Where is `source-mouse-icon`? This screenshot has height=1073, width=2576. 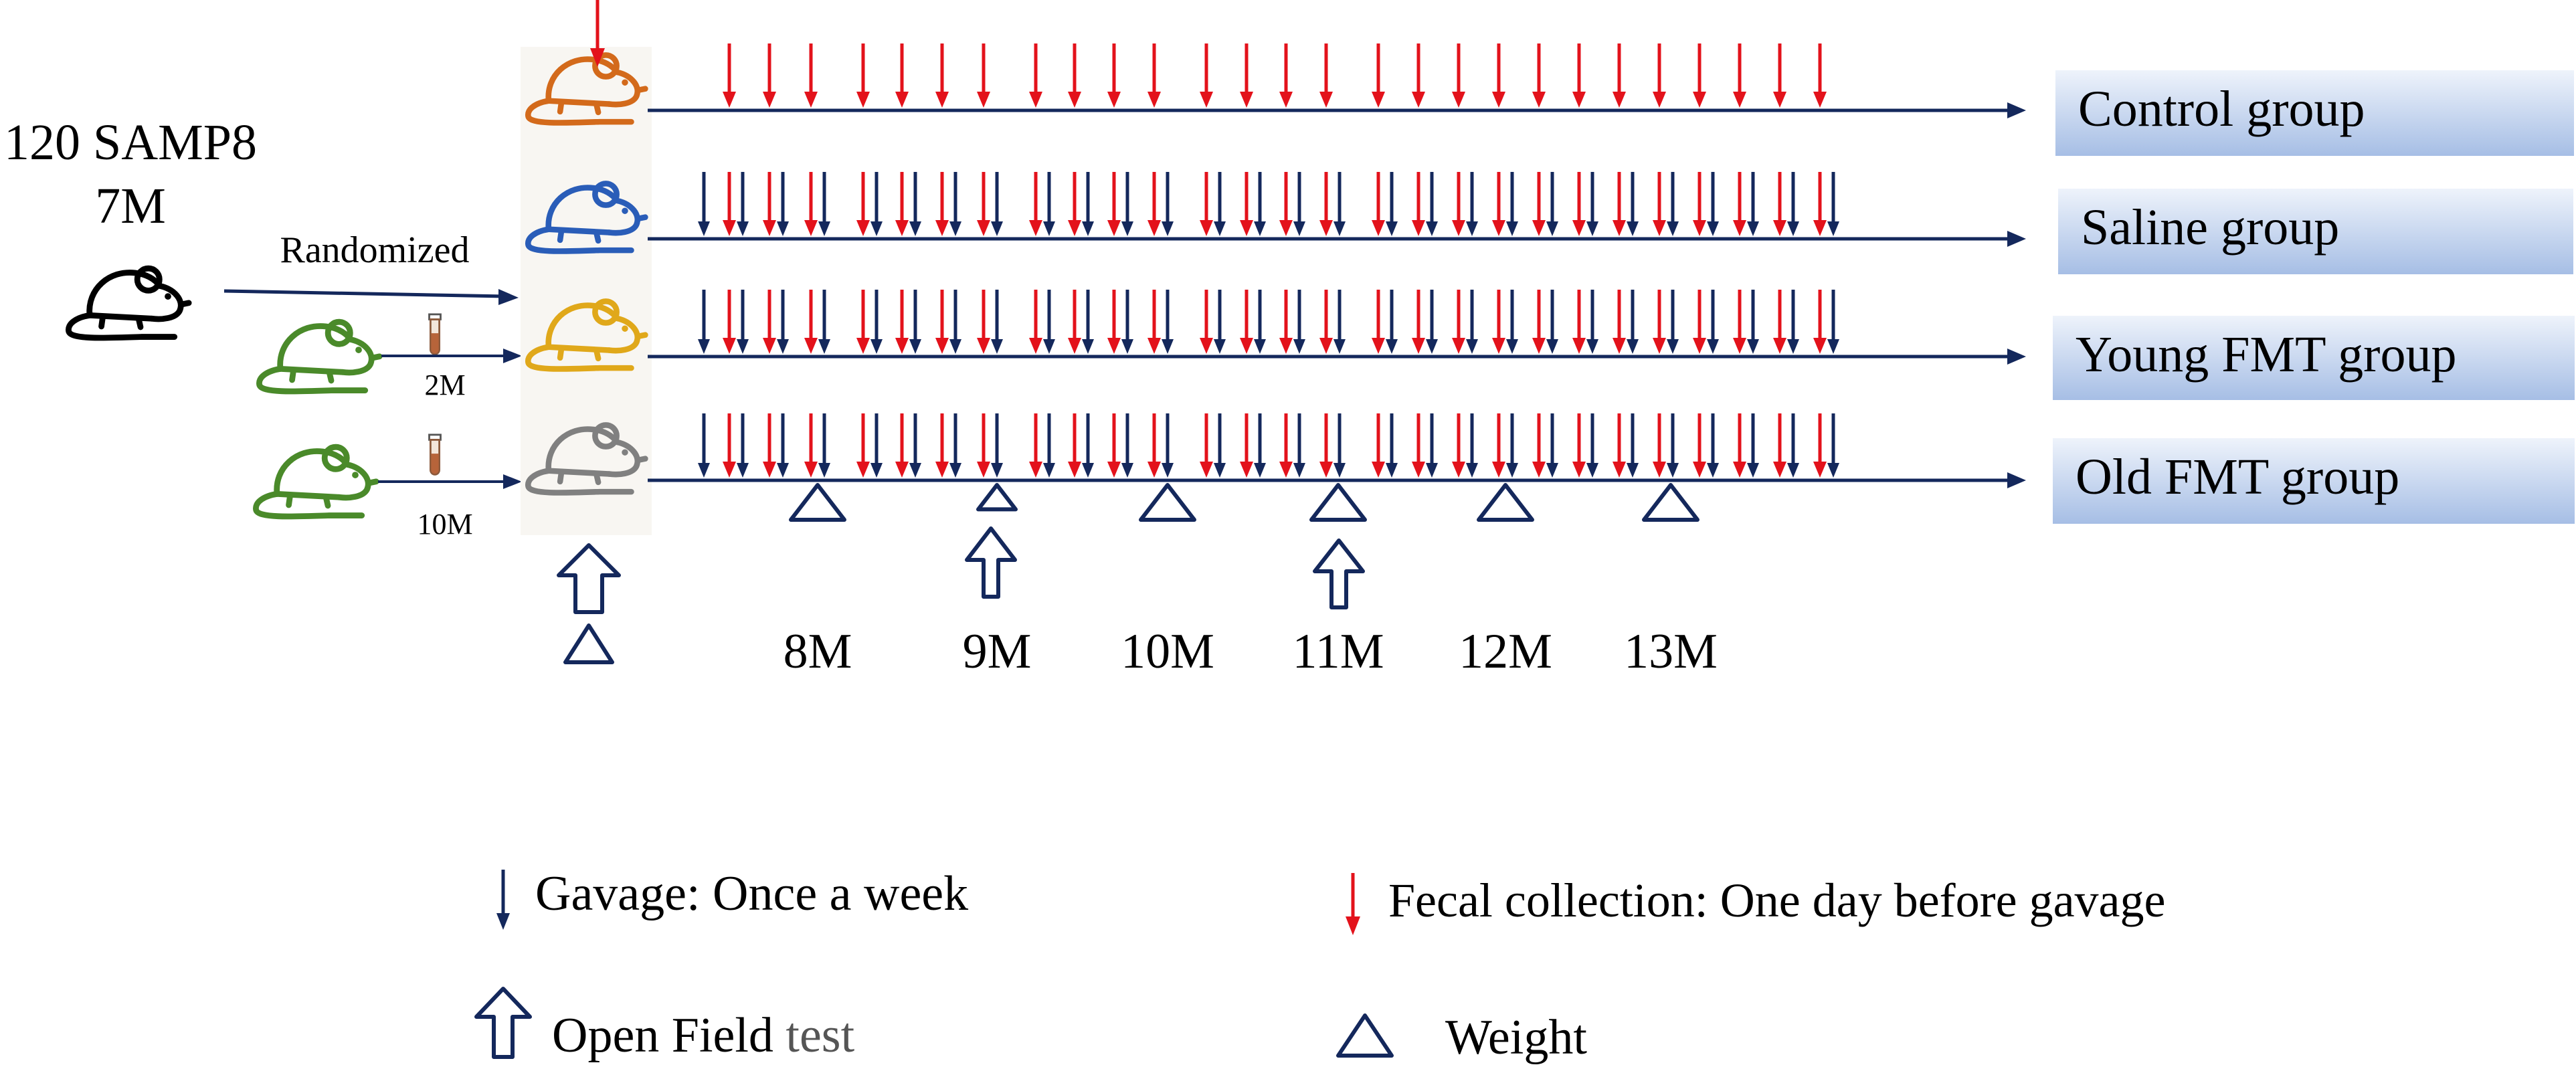 source-mouse-icon is located at coordinates (128, 303).